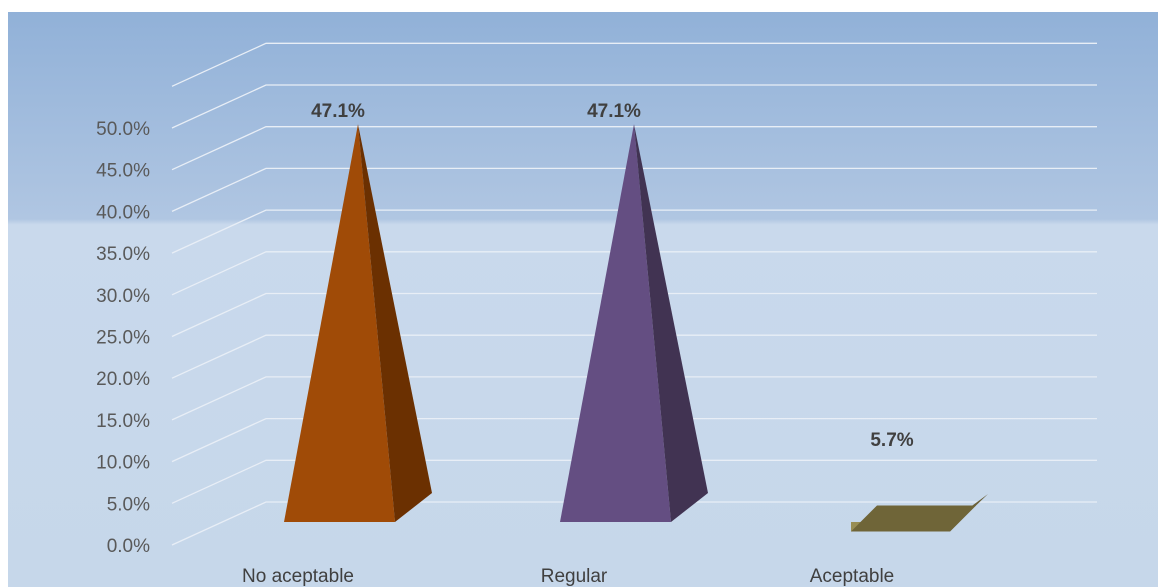 The width and height of the screenshot is (1158, 587). I want to click on y-tick-label: 50.0%, so click(123, 129).